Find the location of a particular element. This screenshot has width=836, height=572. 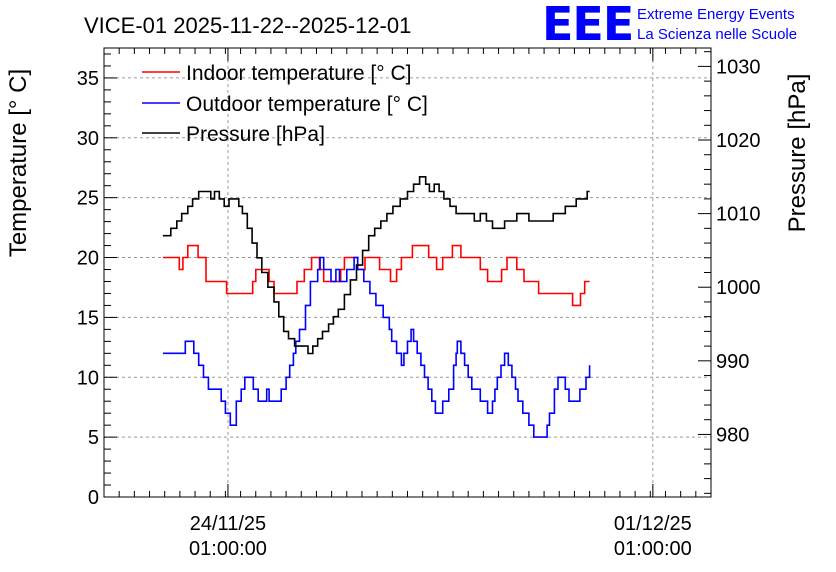

y-tick-label-left: 0 is located at coordinates (93, 498).